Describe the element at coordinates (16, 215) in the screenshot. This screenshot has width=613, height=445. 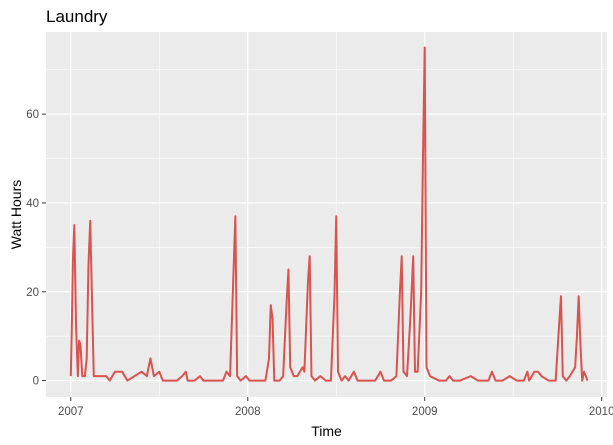
I see `y-axis-title: Watt Hours` at that location.